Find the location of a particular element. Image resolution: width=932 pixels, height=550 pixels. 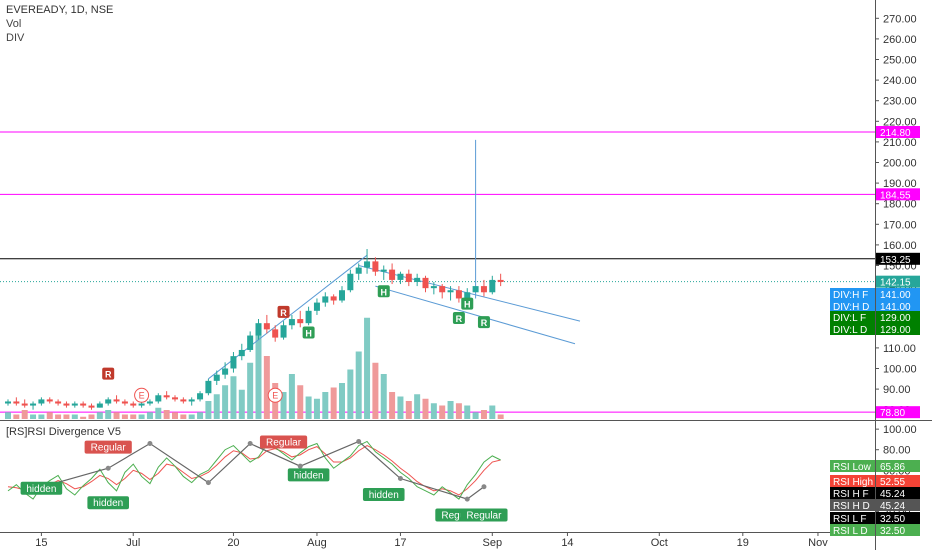

price-tick-label: 110.00 is located at coordinates (899, 349).